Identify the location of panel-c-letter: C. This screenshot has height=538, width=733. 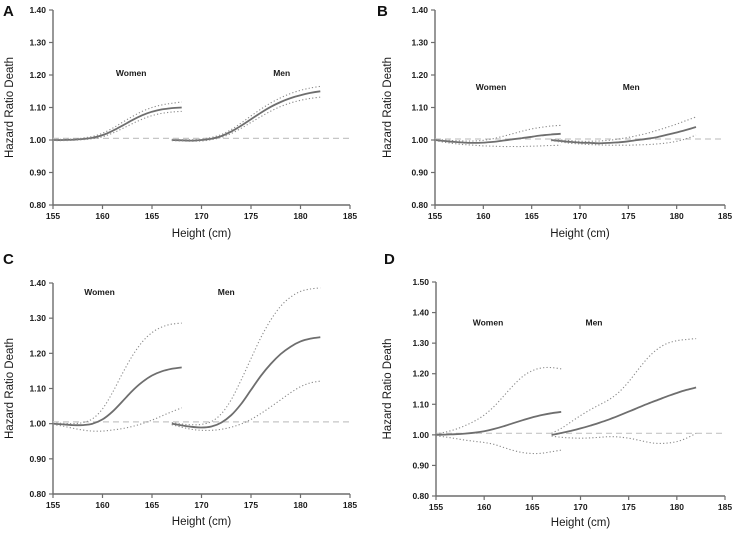
(8, 259).